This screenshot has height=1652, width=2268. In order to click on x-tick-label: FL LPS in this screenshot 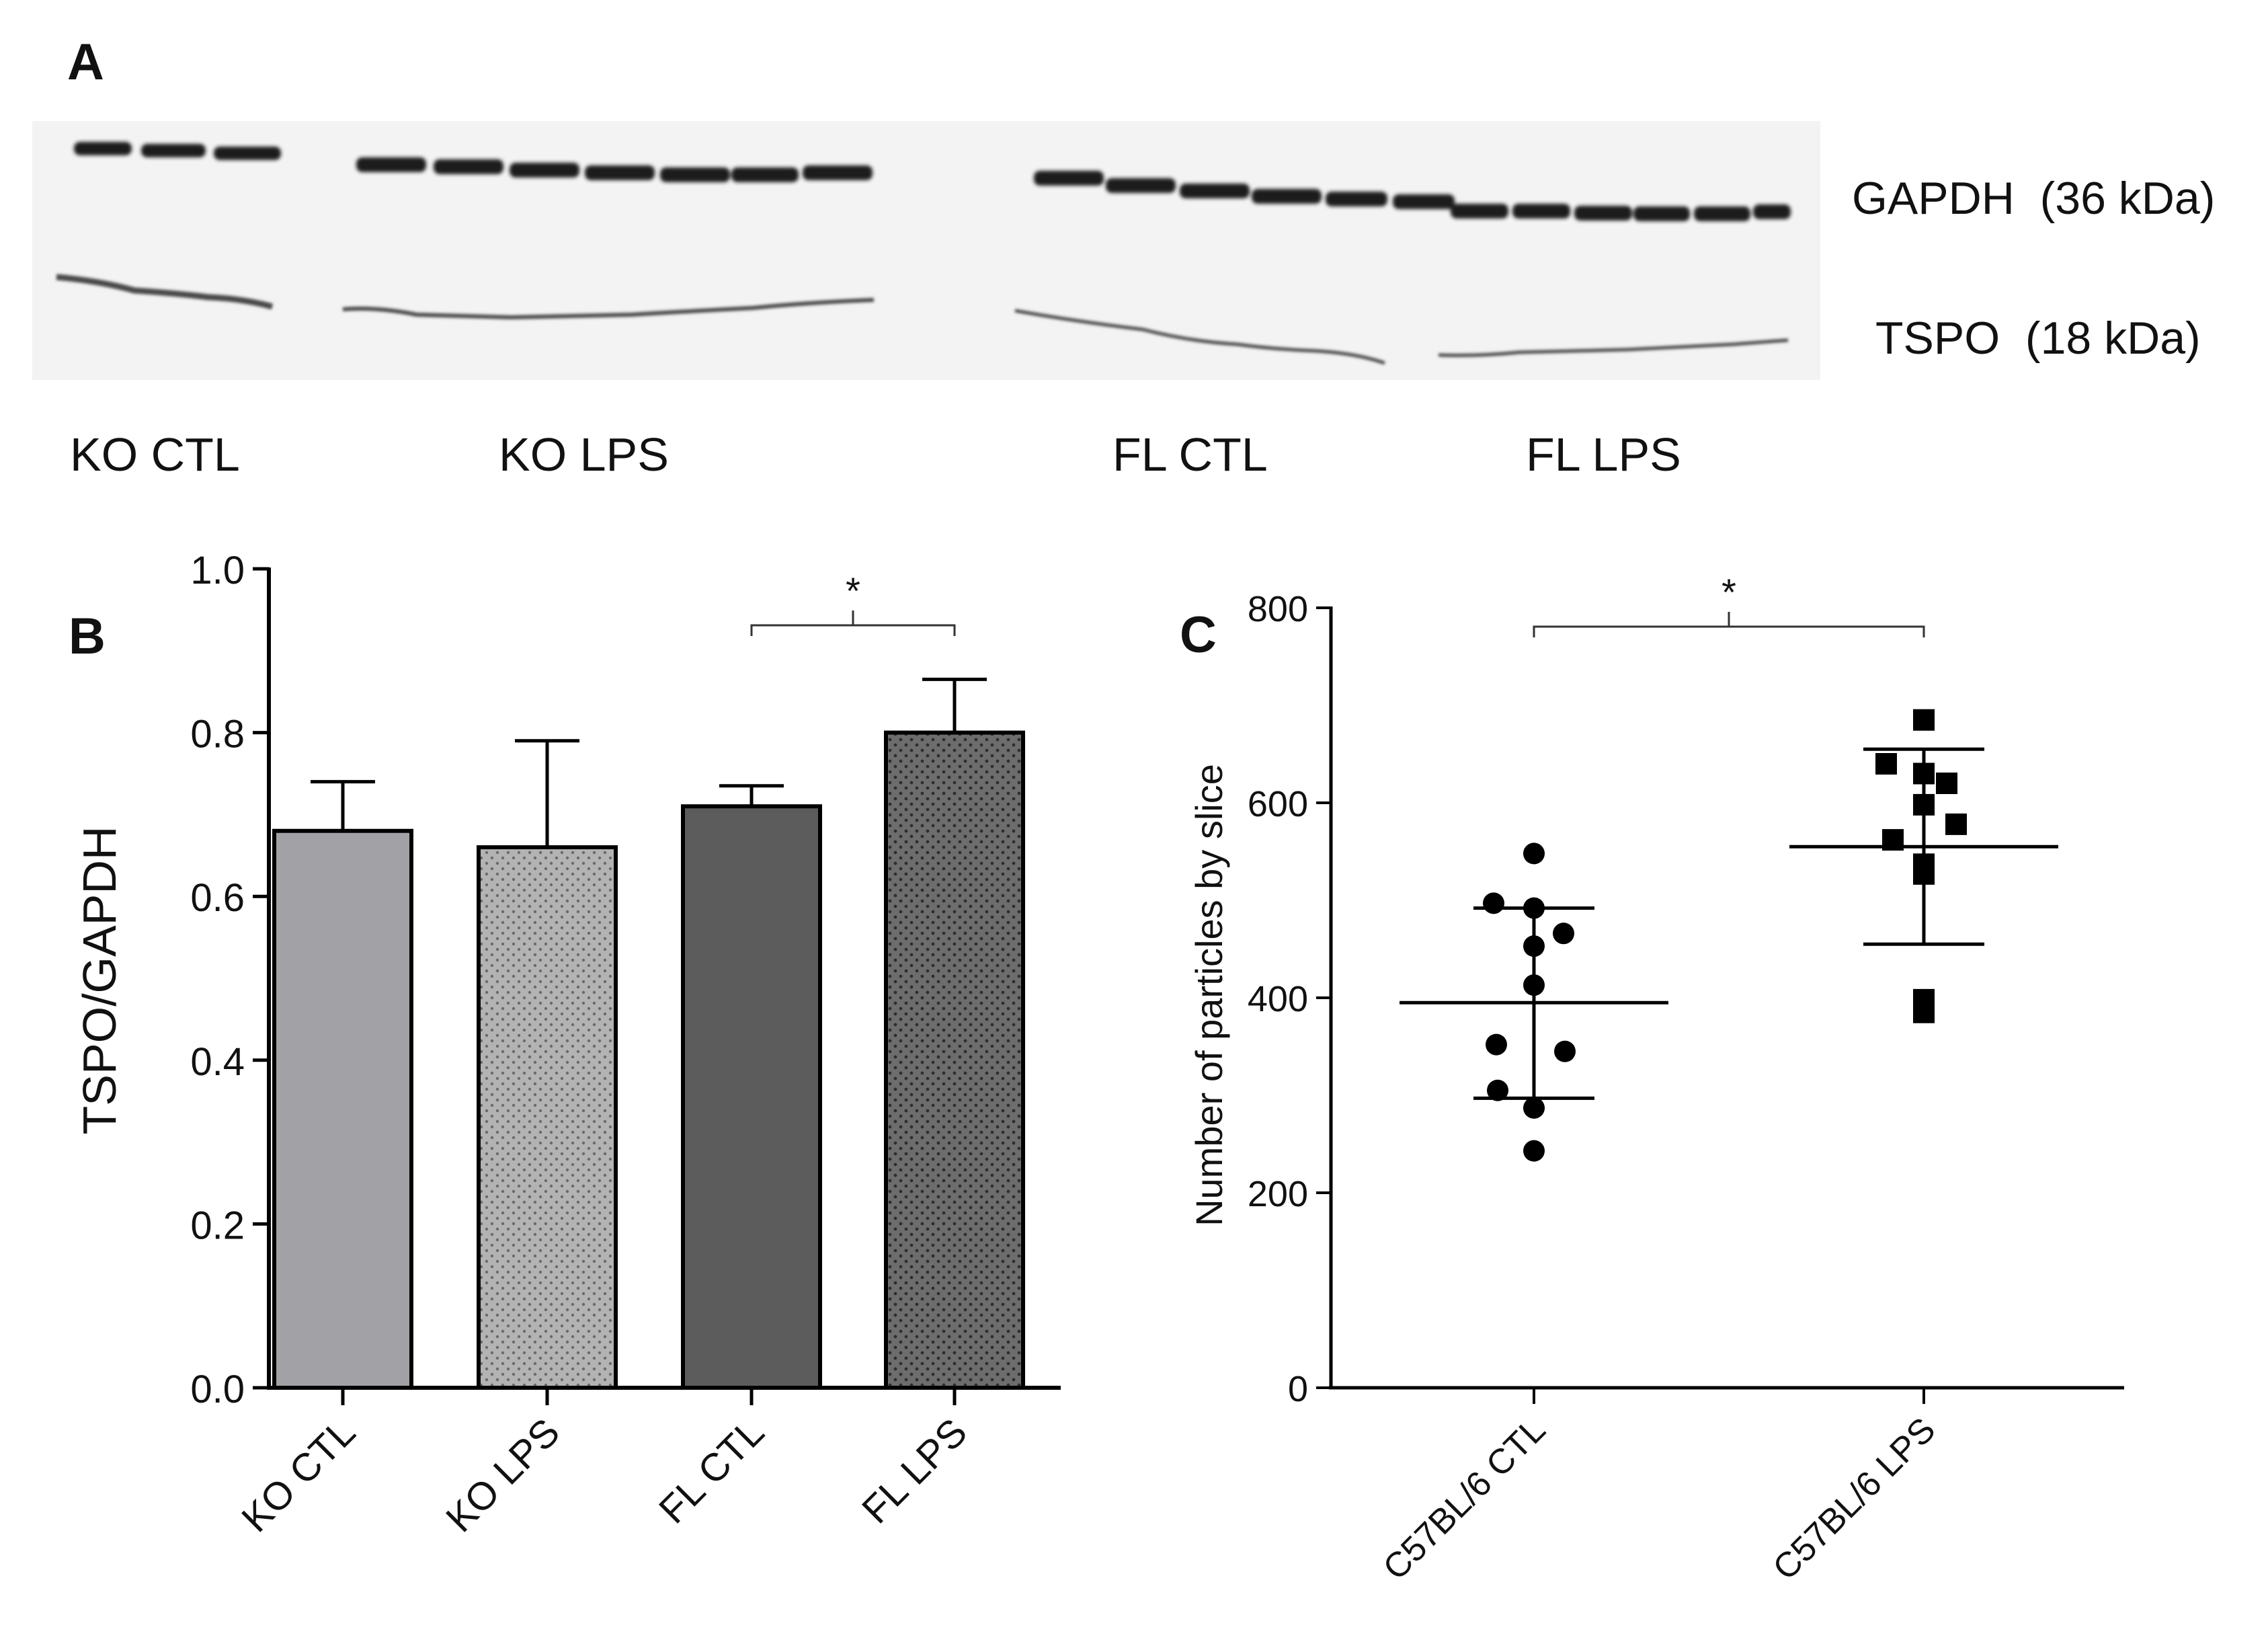, I will do `click(915, 1471)`.